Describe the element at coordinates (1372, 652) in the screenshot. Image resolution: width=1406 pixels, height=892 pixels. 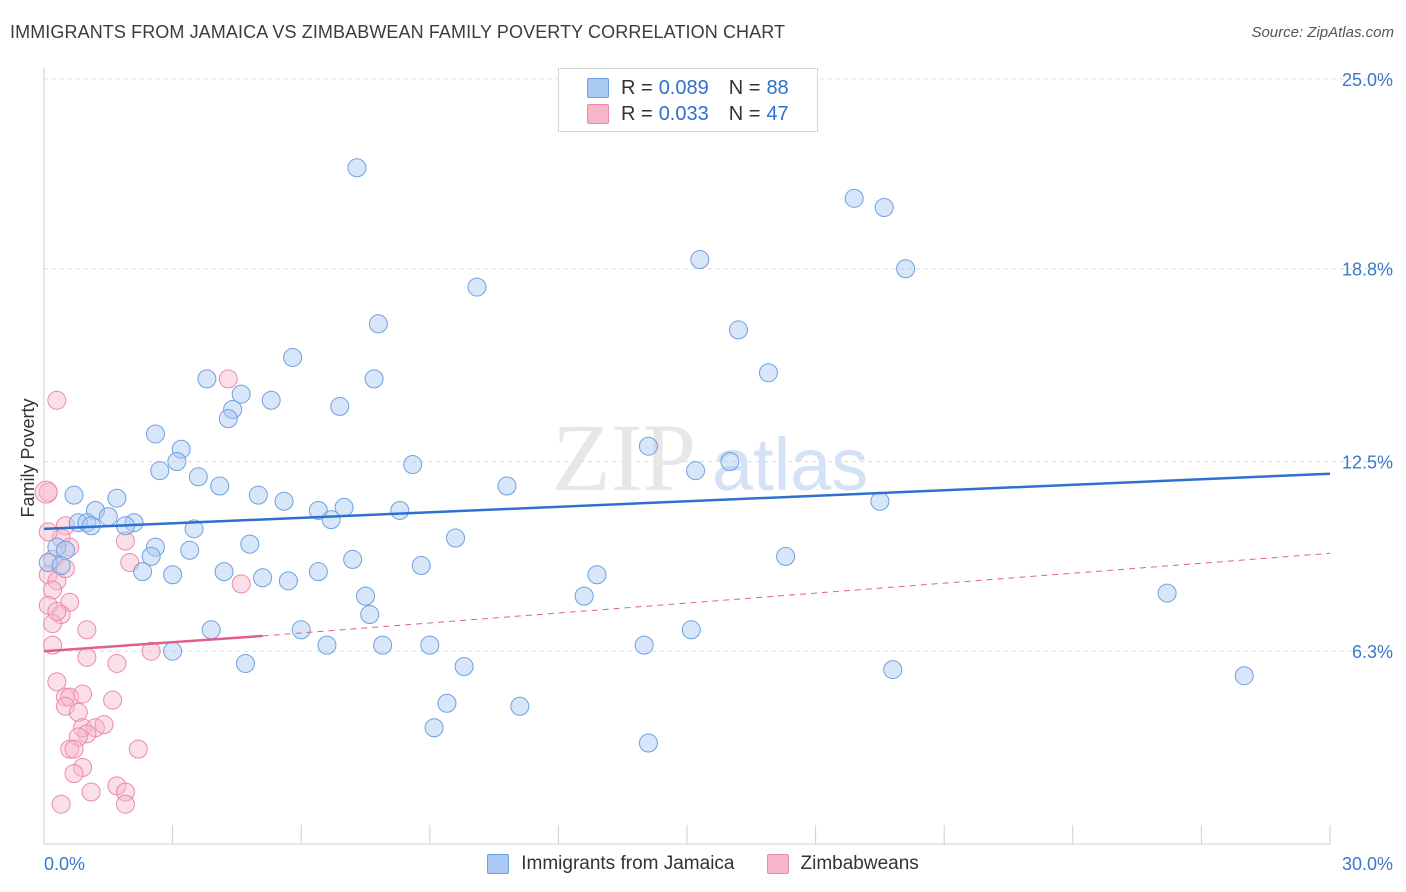
I see `y-tick-label: 6.3%` at that location.